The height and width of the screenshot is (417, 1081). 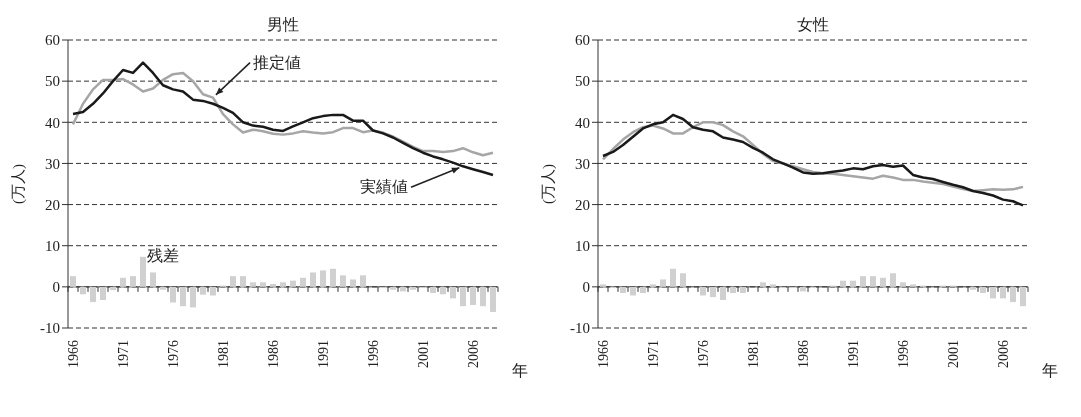 I want to click on y-axis-title: (万人), so click(x=549, y=184).